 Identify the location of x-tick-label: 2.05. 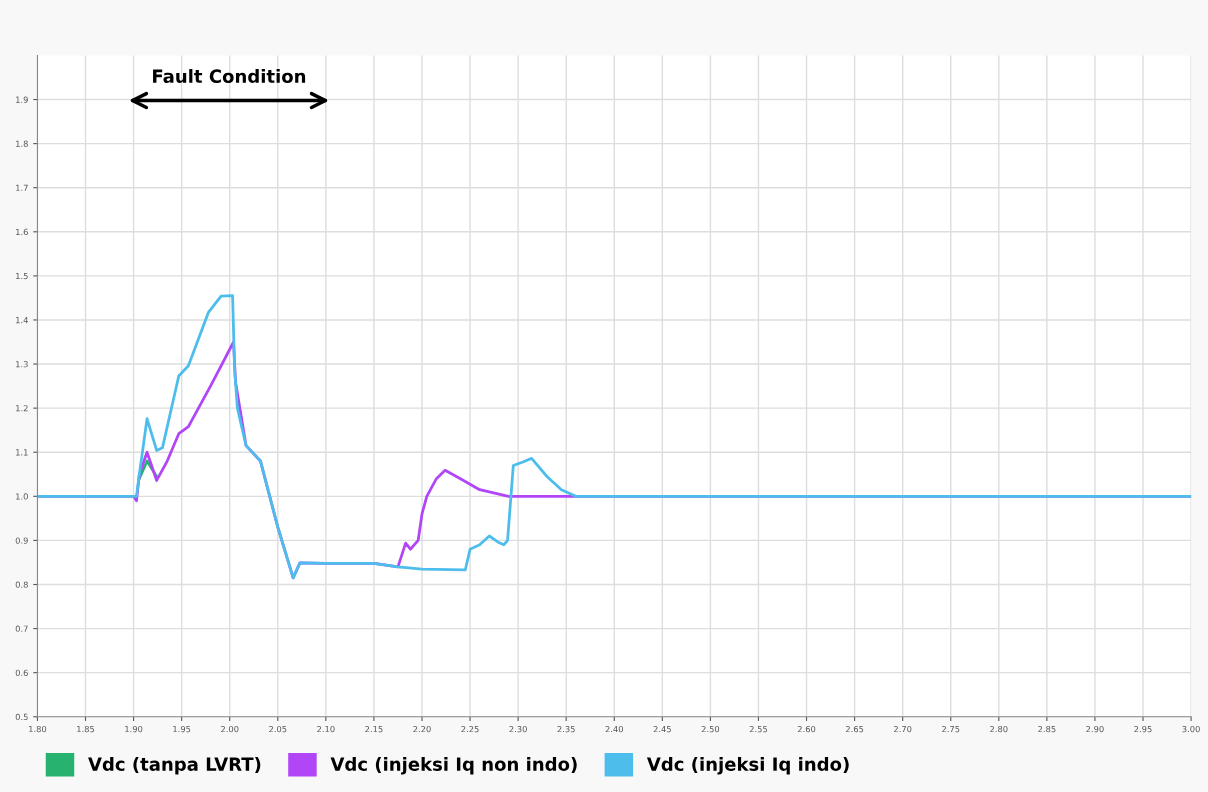
(278, 729).